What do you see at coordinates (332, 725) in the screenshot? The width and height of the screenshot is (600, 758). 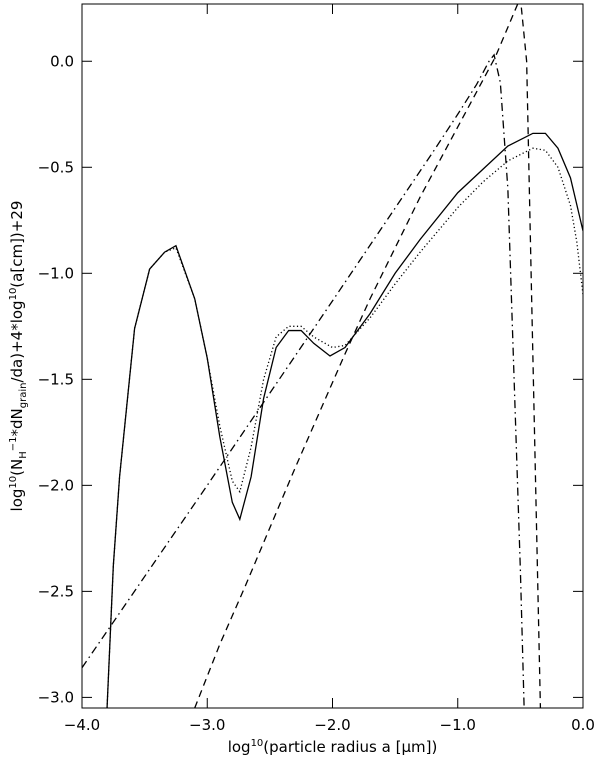 I see `x-tick-label: −2.0` at bounding box center [332, 725].